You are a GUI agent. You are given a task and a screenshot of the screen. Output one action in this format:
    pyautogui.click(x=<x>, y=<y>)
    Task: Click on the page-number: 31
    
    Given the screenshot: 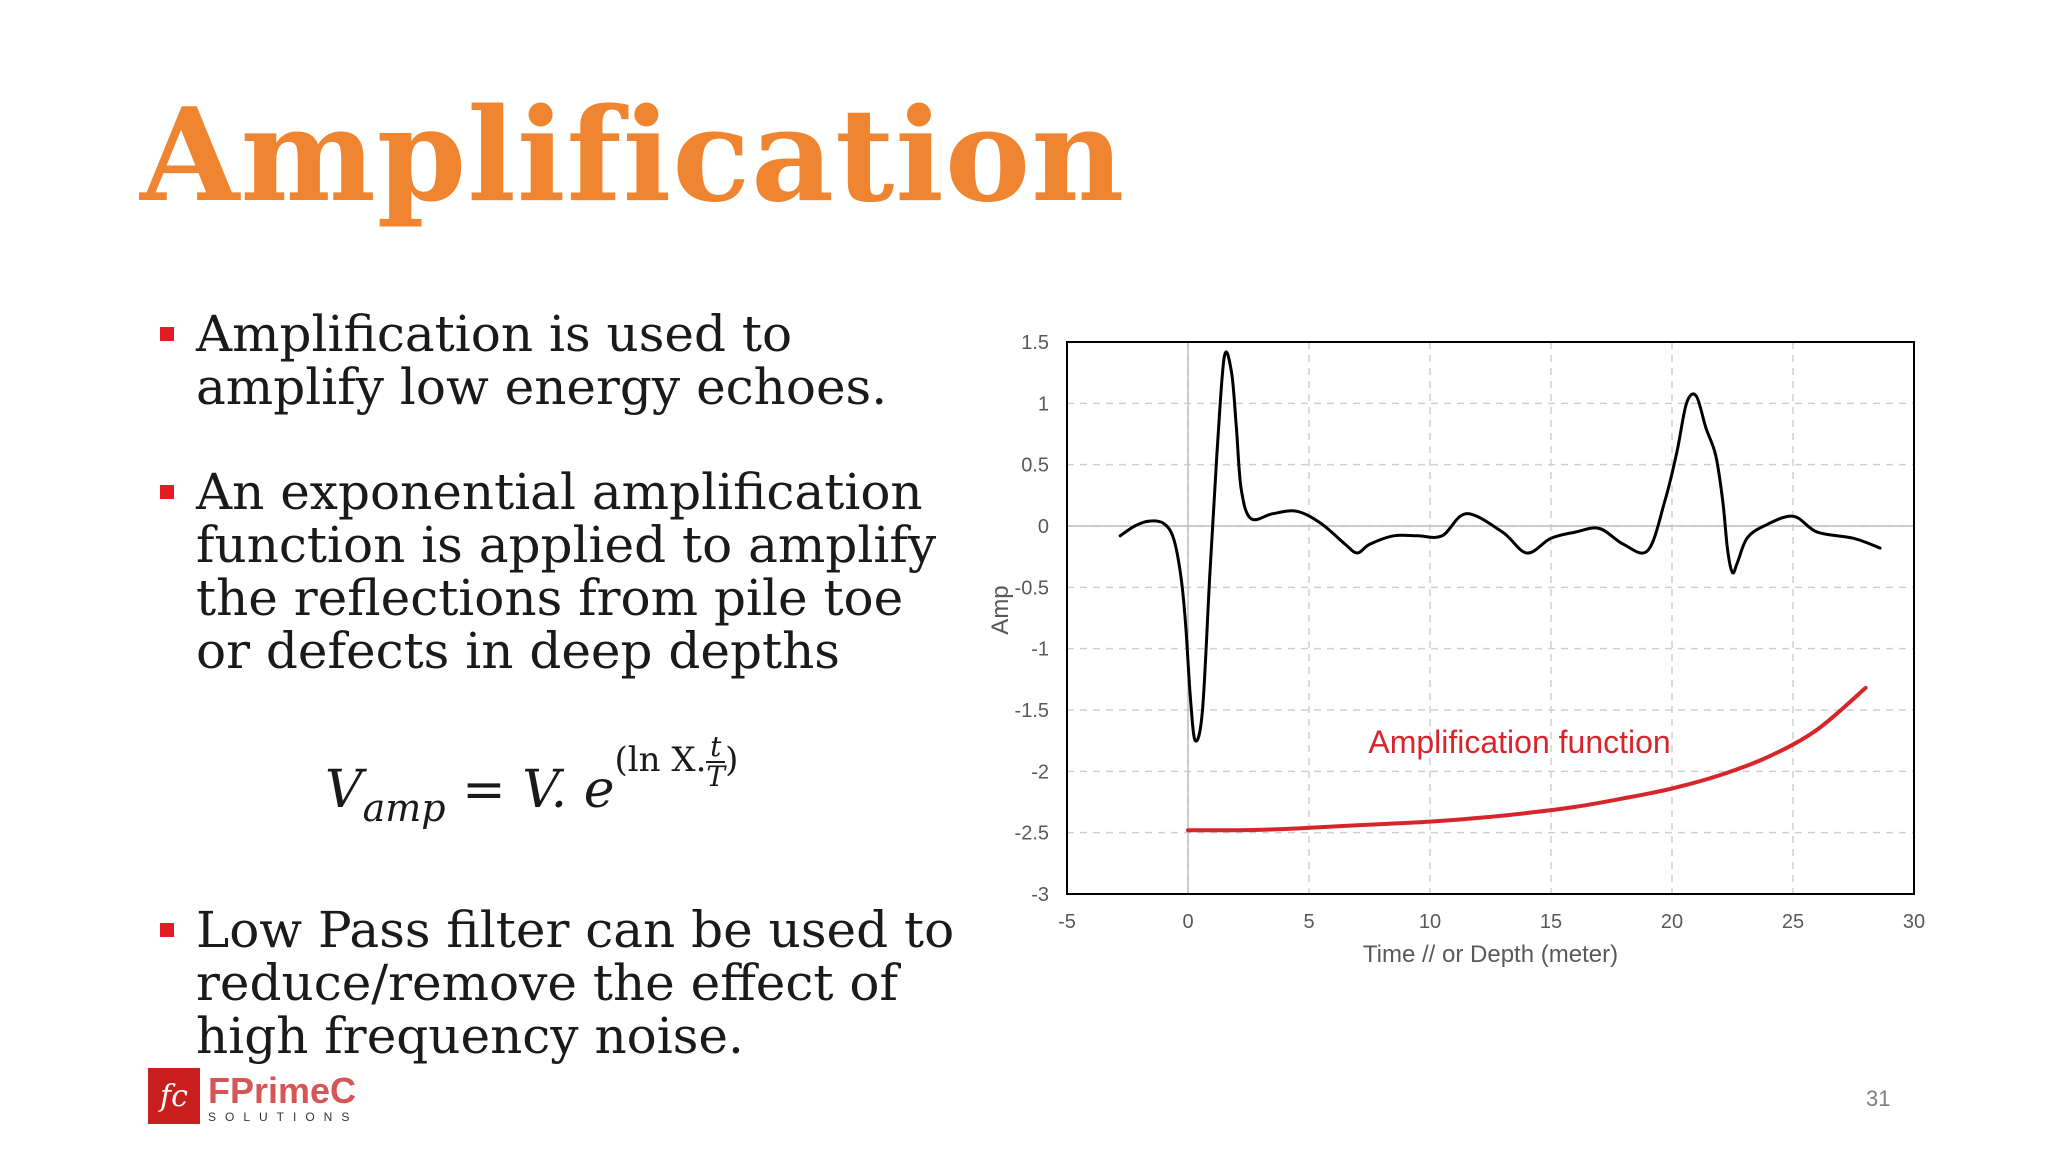 What is the action you would take?
    pyautogui.click(x=1878, y=1098)
    